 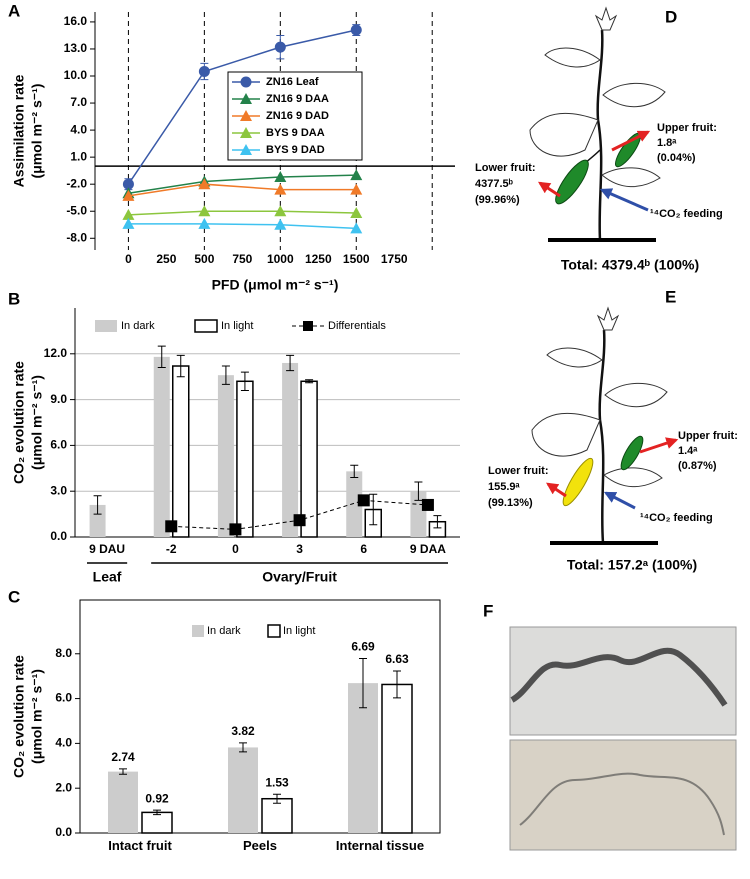 I want to click on y-tick-label: 2.0, so click(x=63, y=787).